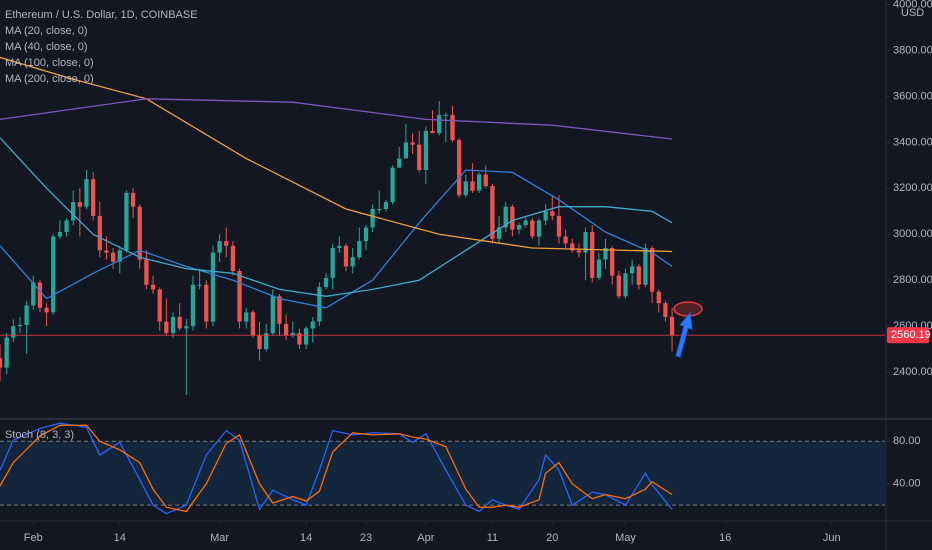  What do you see at coordinates (46, 47) in the screenshot?
I see `legend-entry: MA (40, close, 0)` at bounding box center [46, 47].